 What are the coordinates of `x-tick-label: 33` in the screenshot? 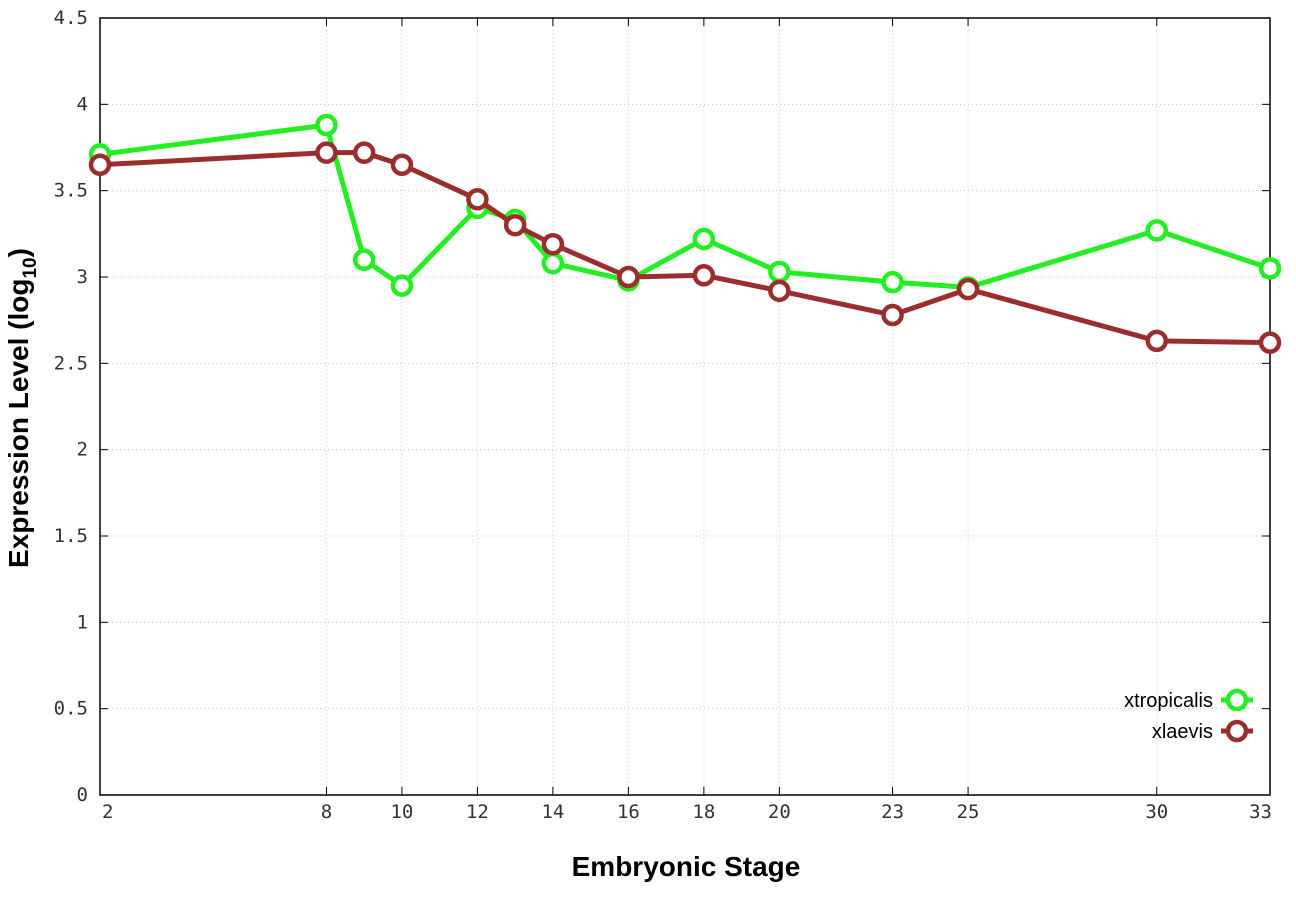 It's located at (1260, 812).